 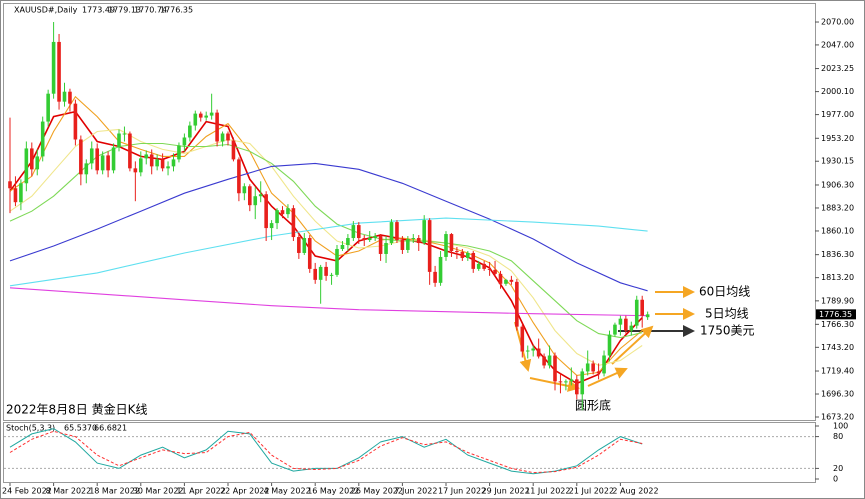 What do you see at coordinates (635, 491) in the screenshot?
I see `x-tick-label: 2 Aug 2022` at bounding box center [635, 491].